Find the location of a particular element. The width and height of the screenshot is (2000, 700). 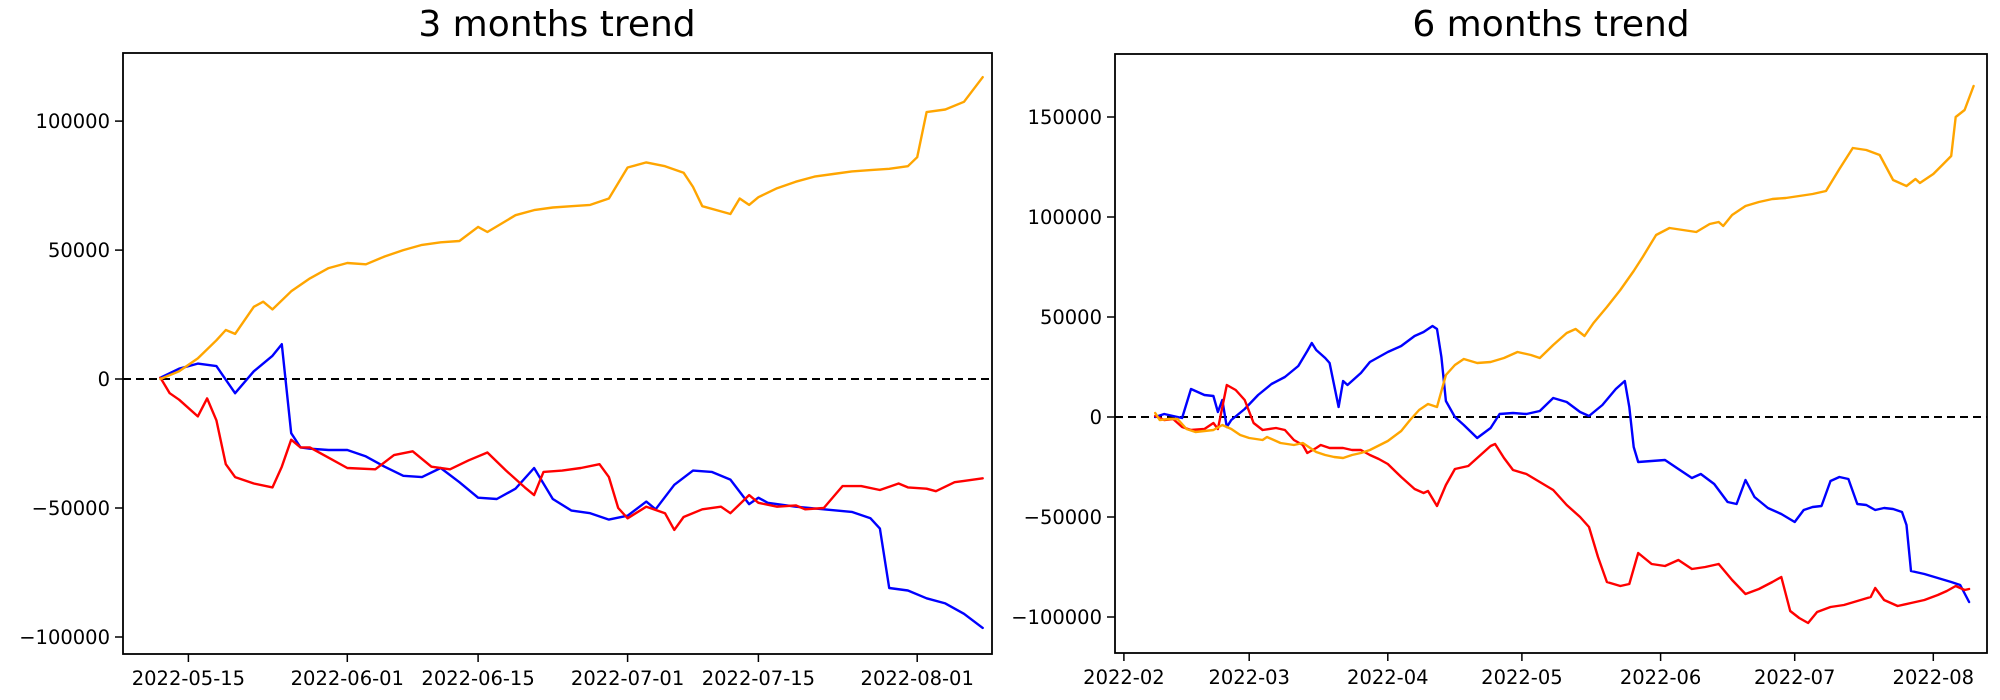

x-tick-label: 2022-08-01 is located at coordinates (917, 678).